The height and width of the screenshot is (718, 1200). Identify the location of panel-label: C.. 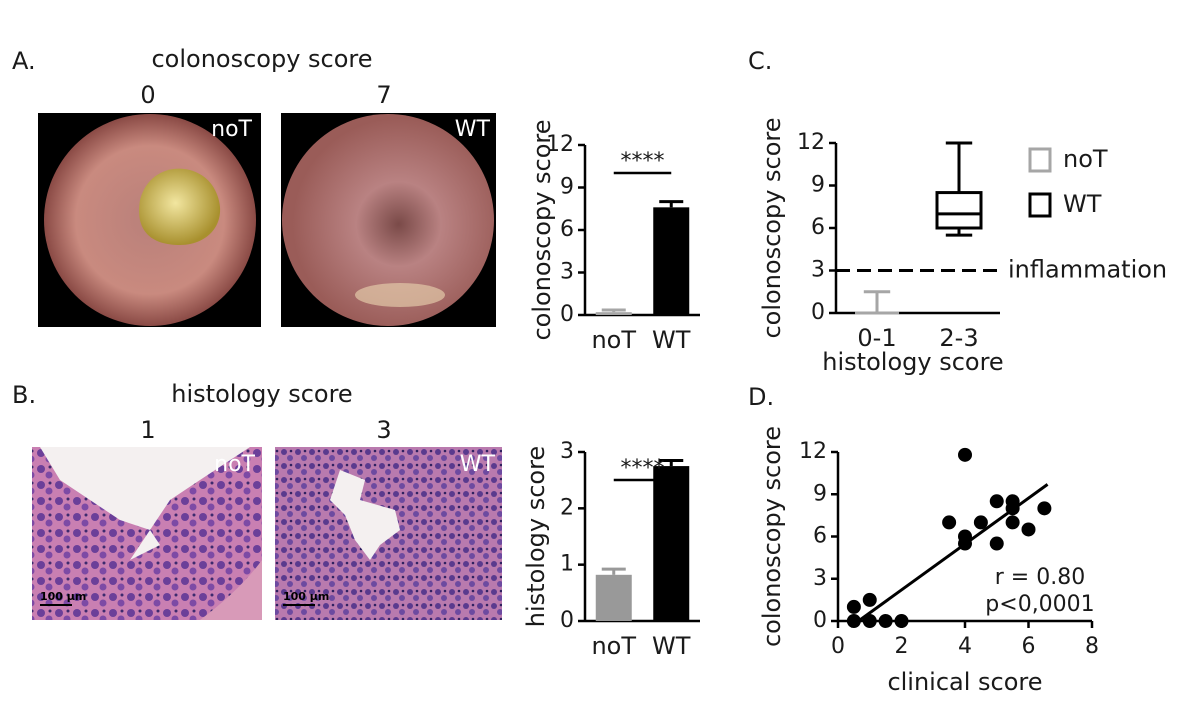
(760, 61).